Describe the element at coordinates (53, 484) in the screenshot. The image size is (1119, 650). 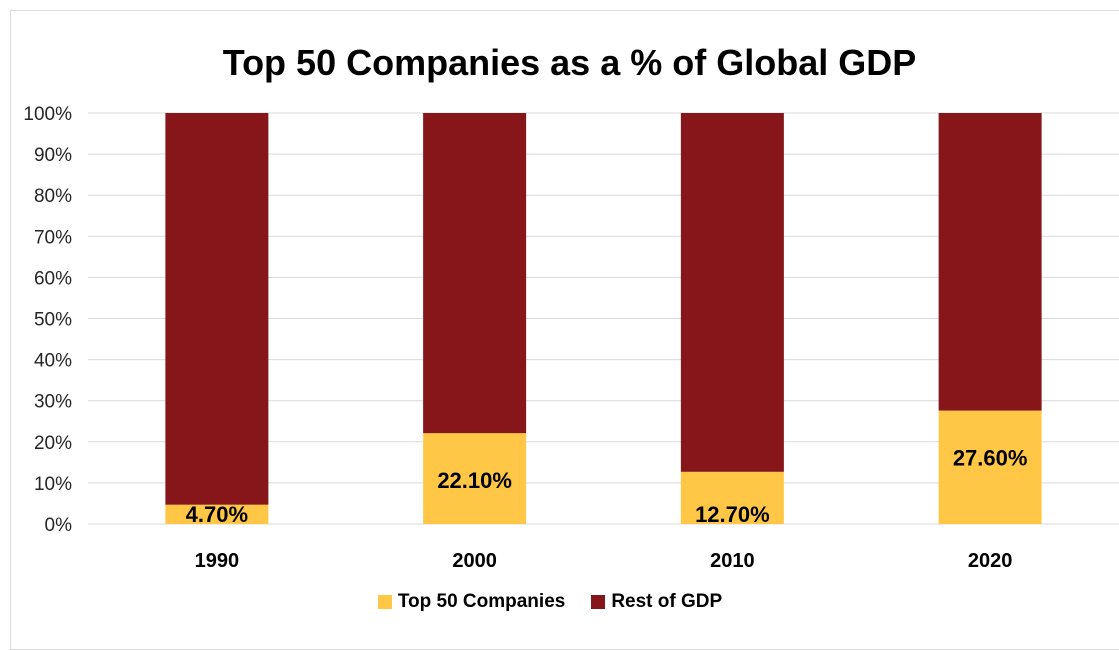
I see `y-tick-label: 10%` at that location.